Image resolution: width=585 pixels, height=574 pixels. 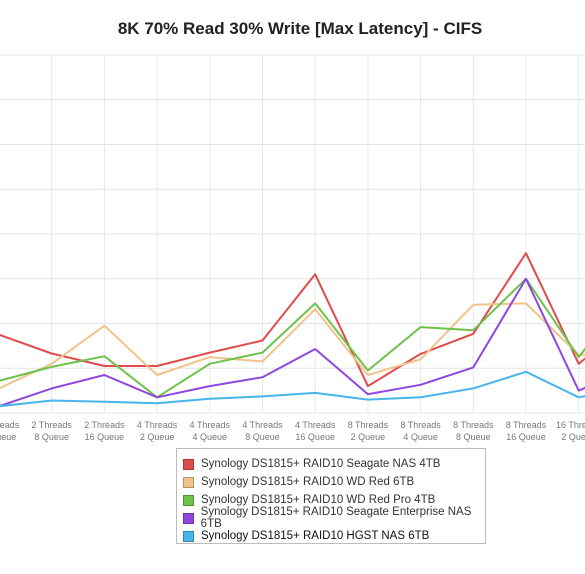 I want to click on legend-label: Synology DS1815+ RAID10 Seagate NAS 4TB, so click(x=321, y=464).